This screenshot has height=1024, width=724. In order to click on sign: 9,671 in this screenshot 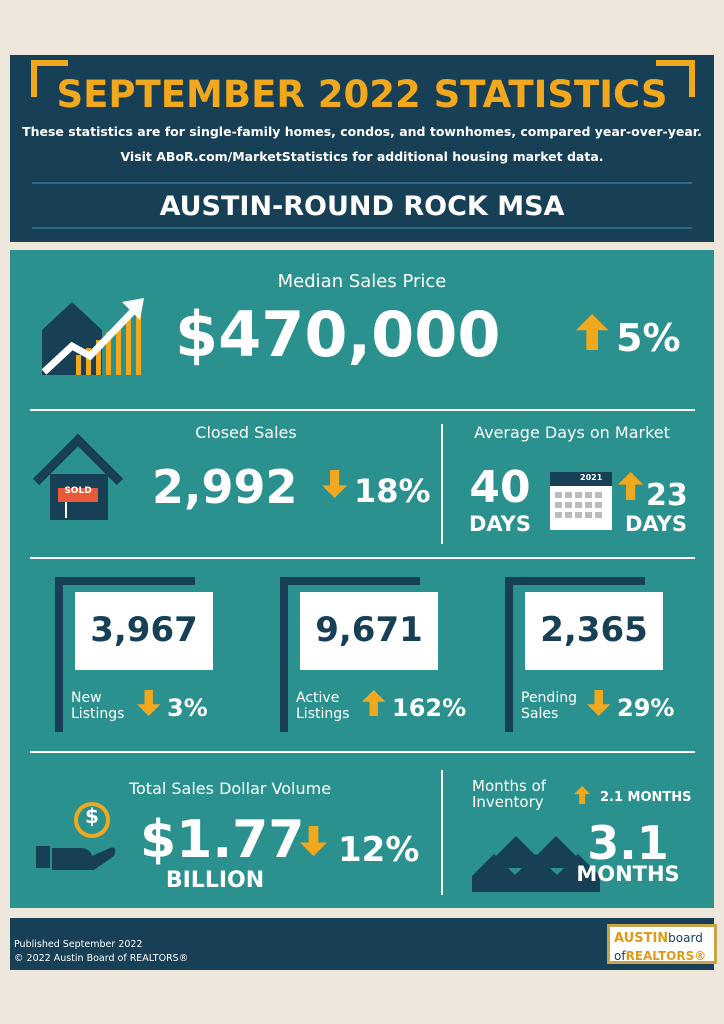, I will do `click(369, 631)`.